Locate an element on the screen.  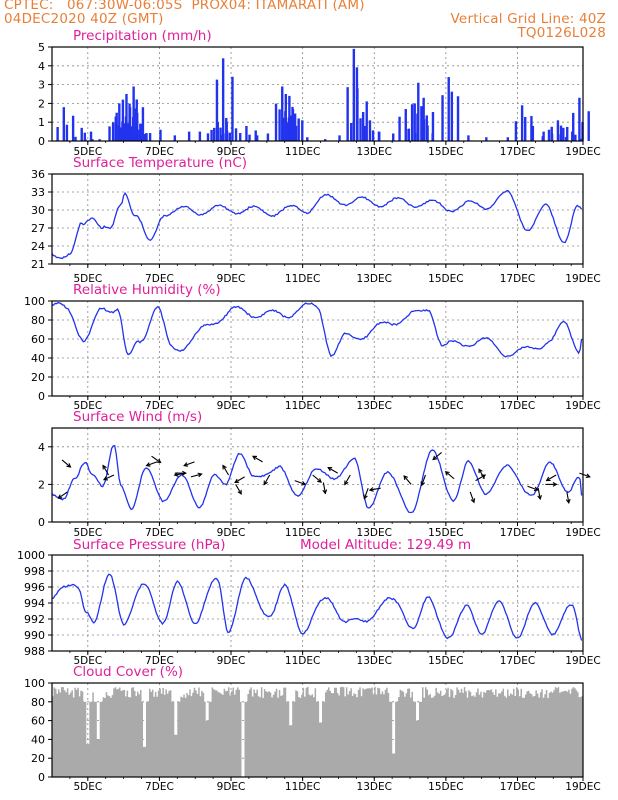
panel-border is located at coordinates (317, 603).